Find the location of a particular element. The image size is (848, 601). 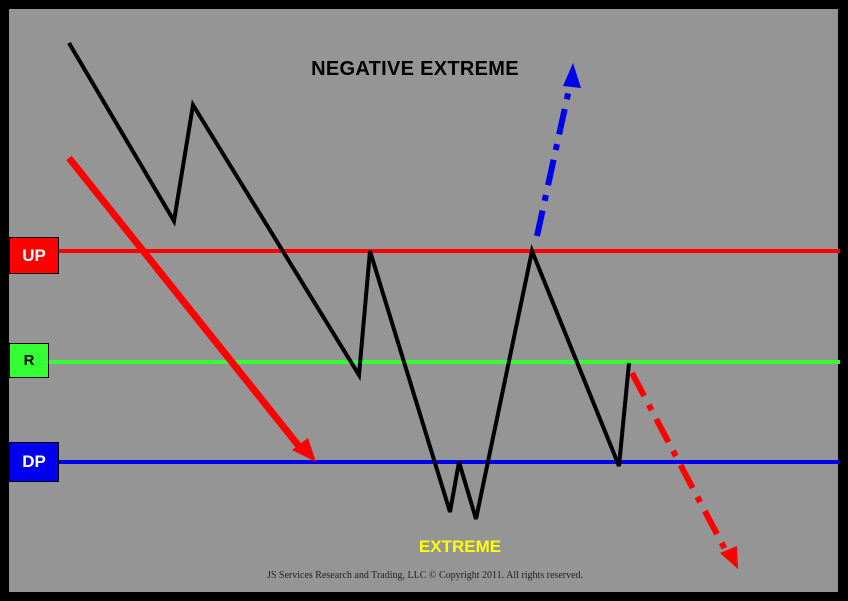

up-level-label: UP is located at coordinates (34, 255).